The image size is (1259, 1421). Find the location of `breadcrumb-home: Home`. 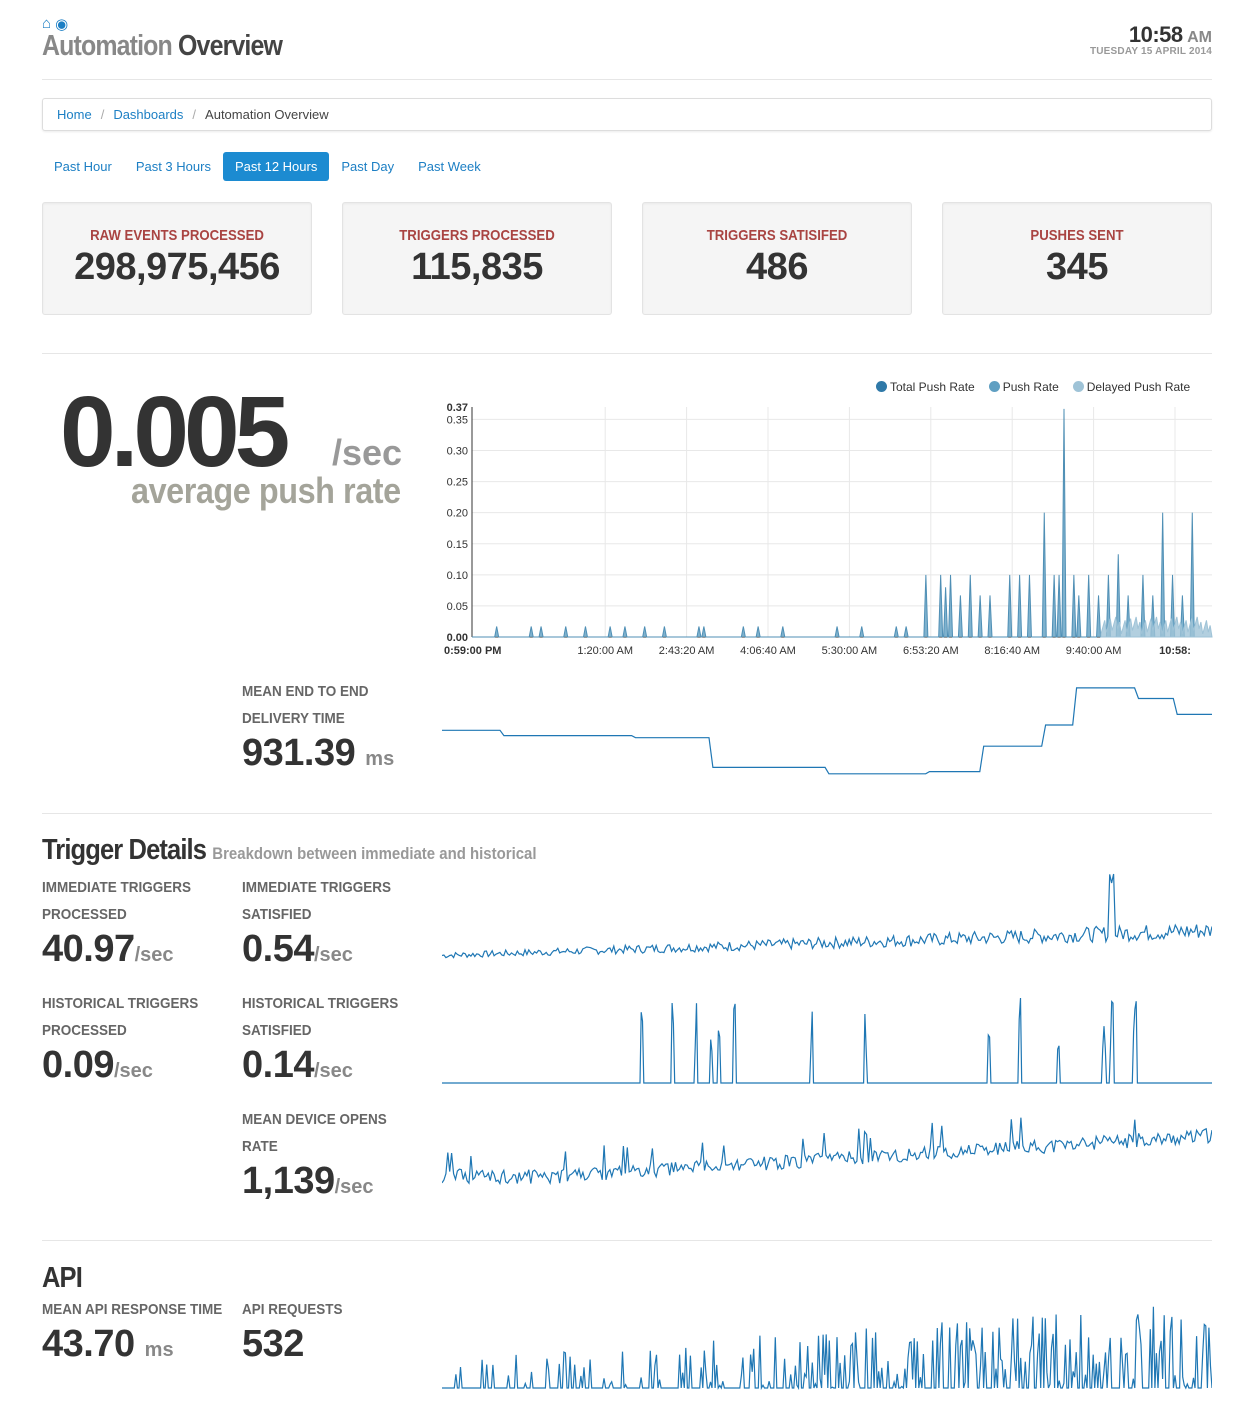

breadcrumb-home: Home is located at coordinates (74, 114).